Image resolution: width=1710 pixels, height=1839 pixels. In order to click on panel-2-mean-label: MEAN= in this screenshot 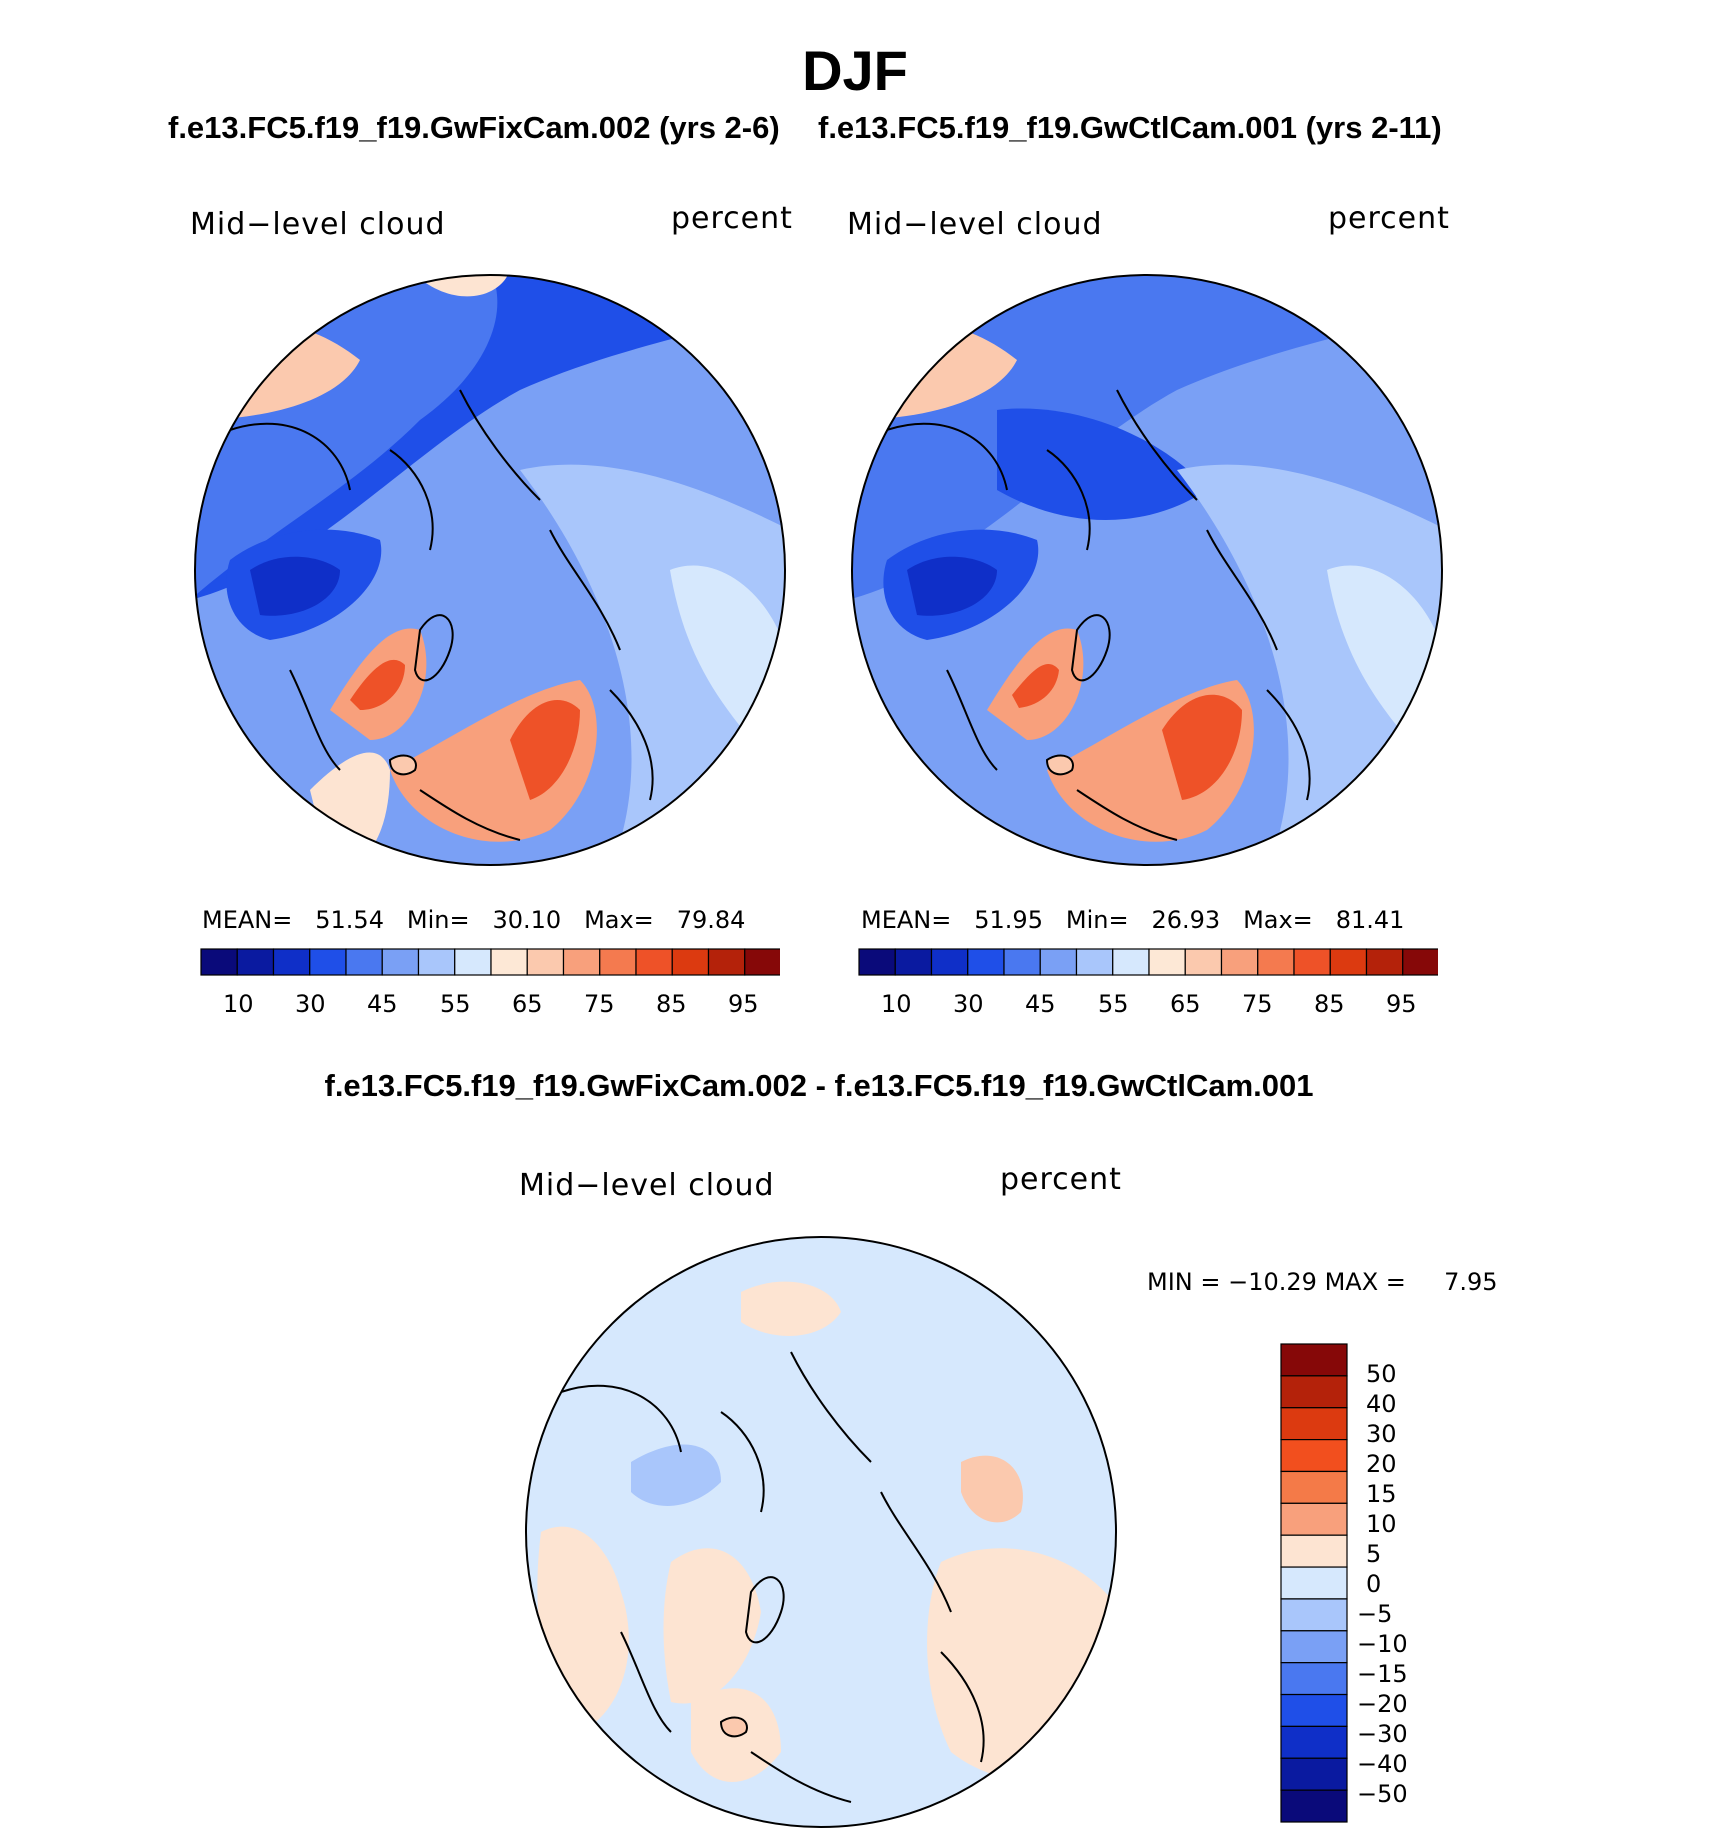, I will do `click(906, 920)`.